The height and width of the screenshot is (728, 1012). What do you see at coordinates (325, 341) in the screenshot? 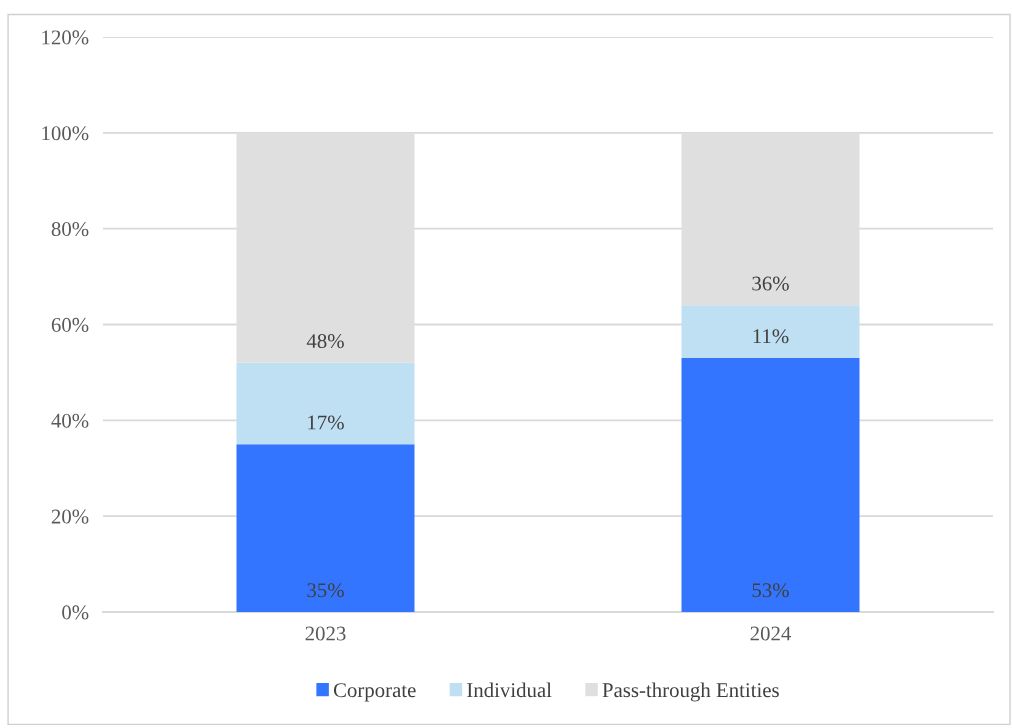
I see `data-label: 48%` at bounding box center [325, 341].